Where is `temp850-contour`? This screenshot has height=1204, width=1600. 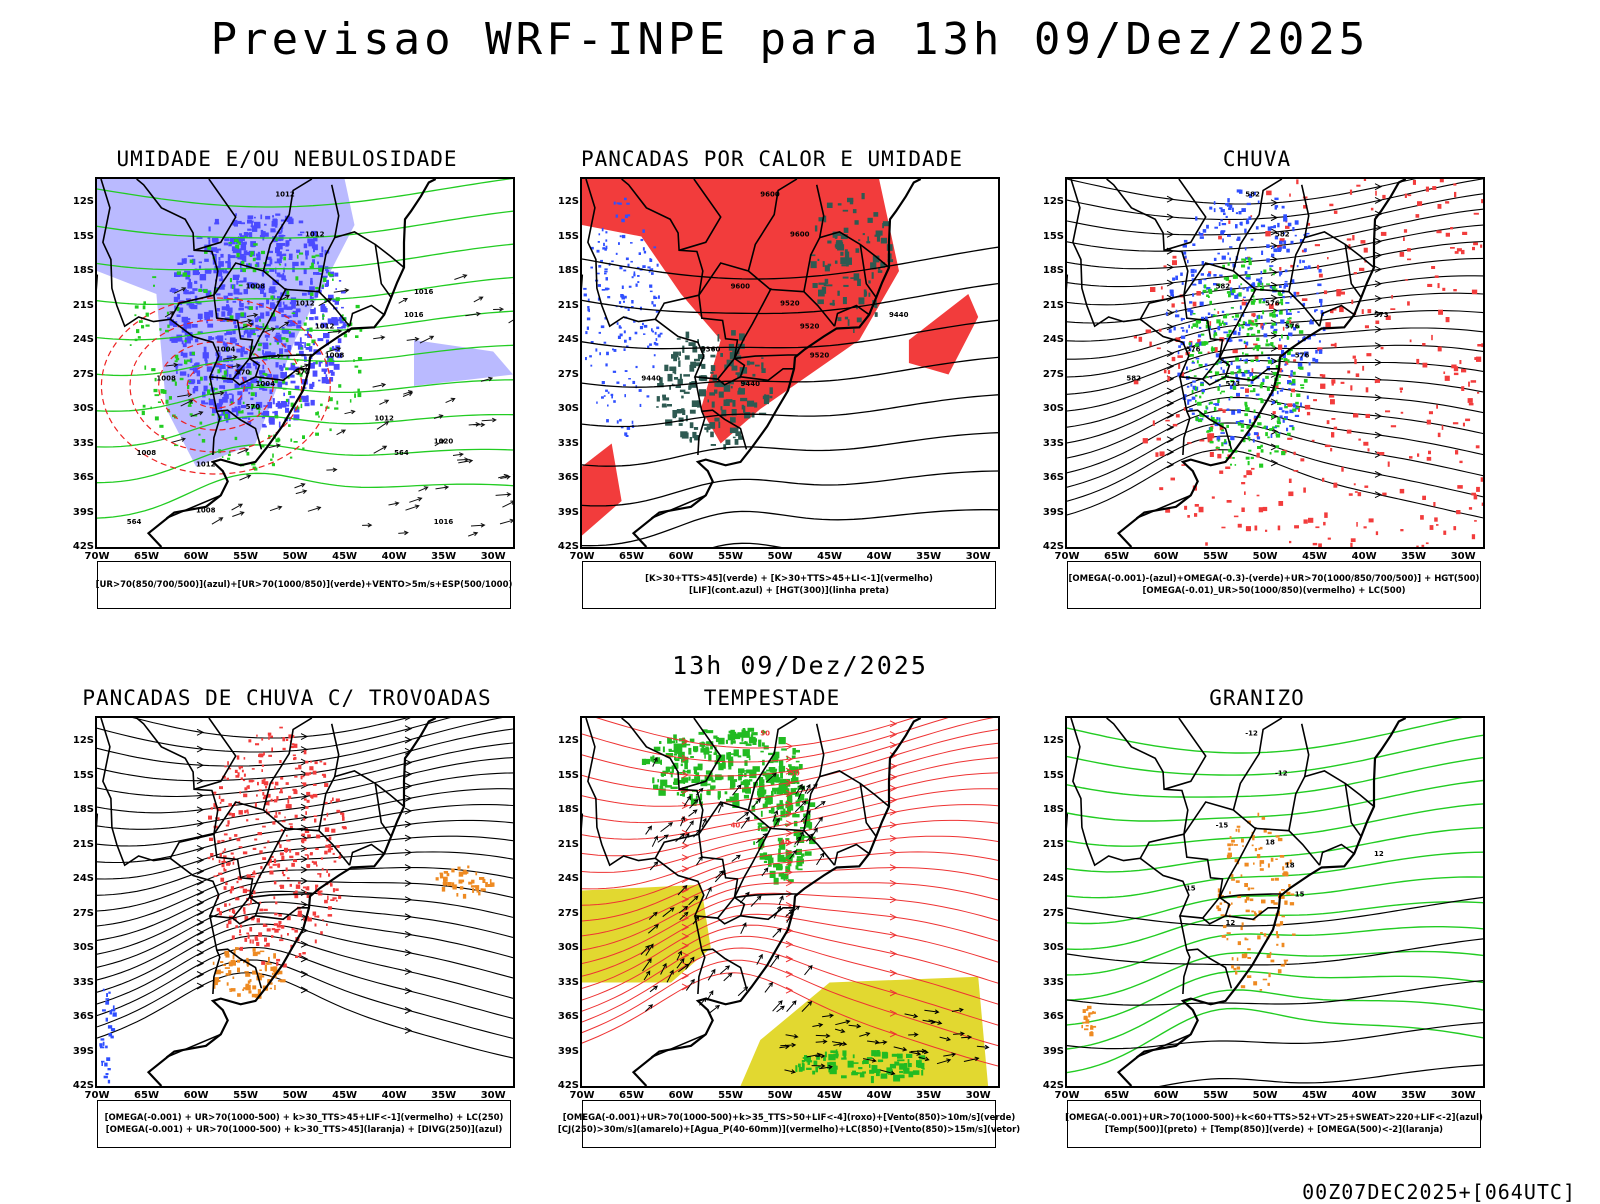 temp850-contour is located at coordinates (1265, 736).